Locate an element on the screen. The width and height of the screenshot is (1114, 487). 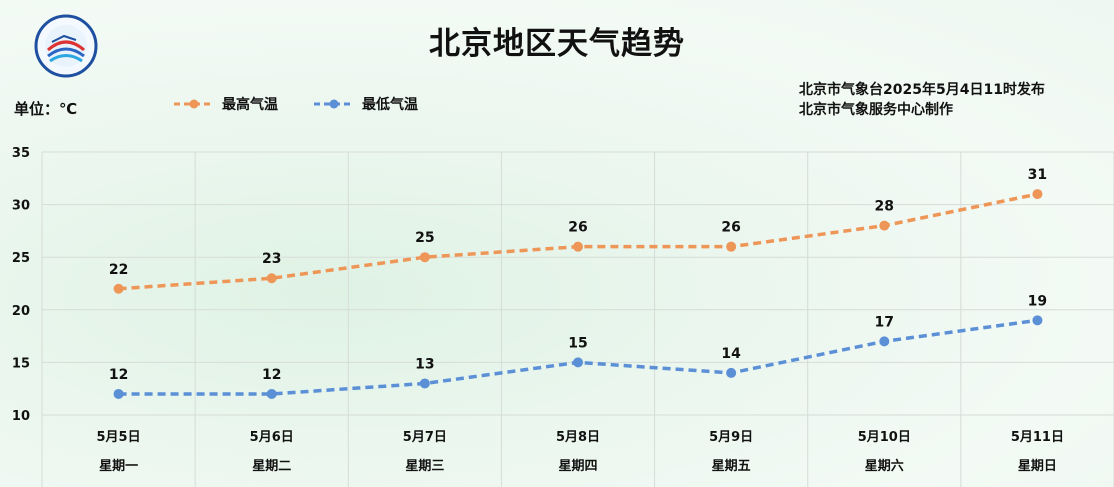
series-line-low is located at coordinates (578, 357).